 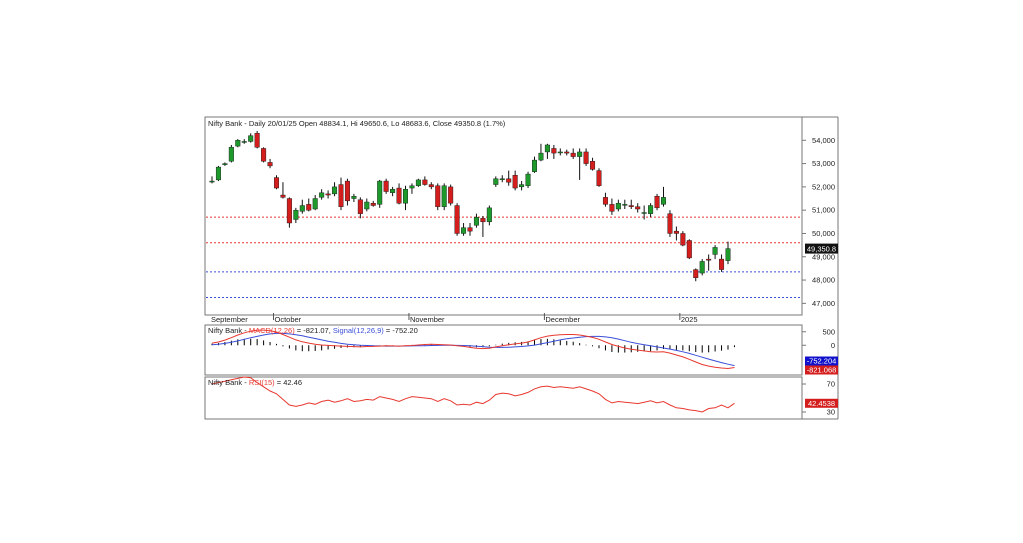 I want to click on price-ytick-label: 47,000, so click(x=823, y=303).